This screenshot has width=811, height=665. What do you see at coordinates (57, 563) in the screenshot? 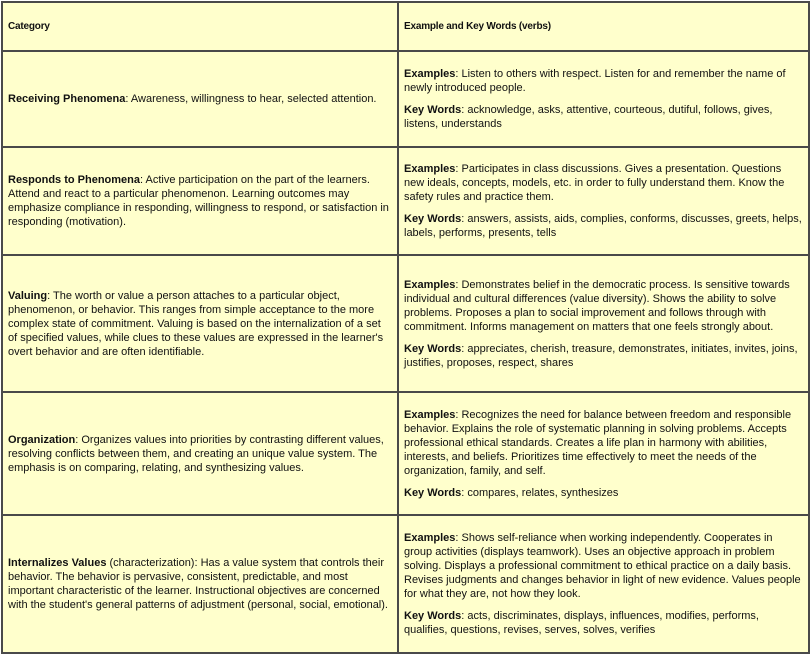
I see `category-name: Internalizes Values` at bounding box center [57, 563].